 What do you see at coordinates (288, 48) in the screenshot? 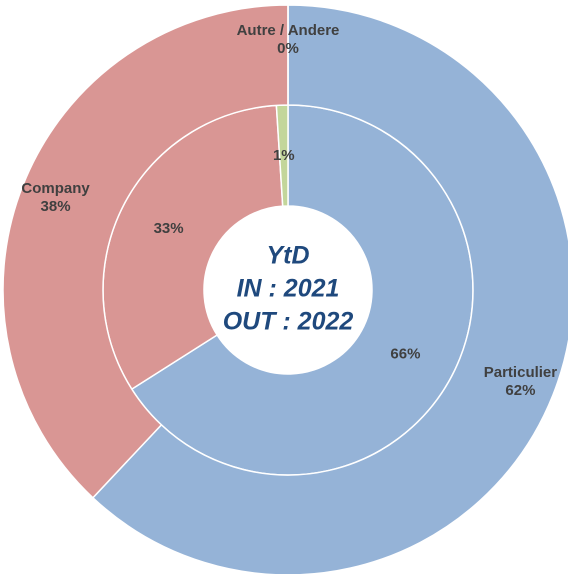
I see `value-label: 0%` at bounding box center [288, 48].